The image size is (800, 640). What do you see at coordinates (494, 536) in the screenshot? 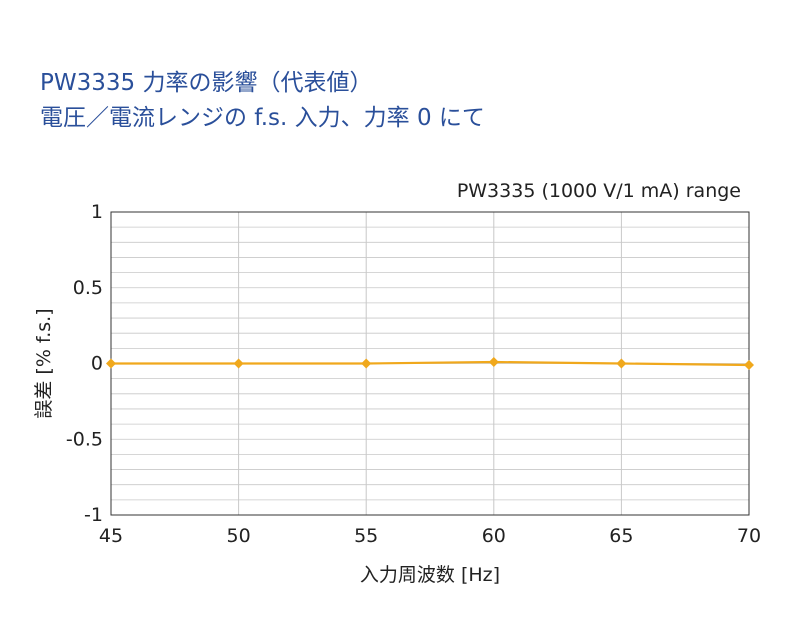
I see `x-tick-label: 60` at bounding box center [494, 536].